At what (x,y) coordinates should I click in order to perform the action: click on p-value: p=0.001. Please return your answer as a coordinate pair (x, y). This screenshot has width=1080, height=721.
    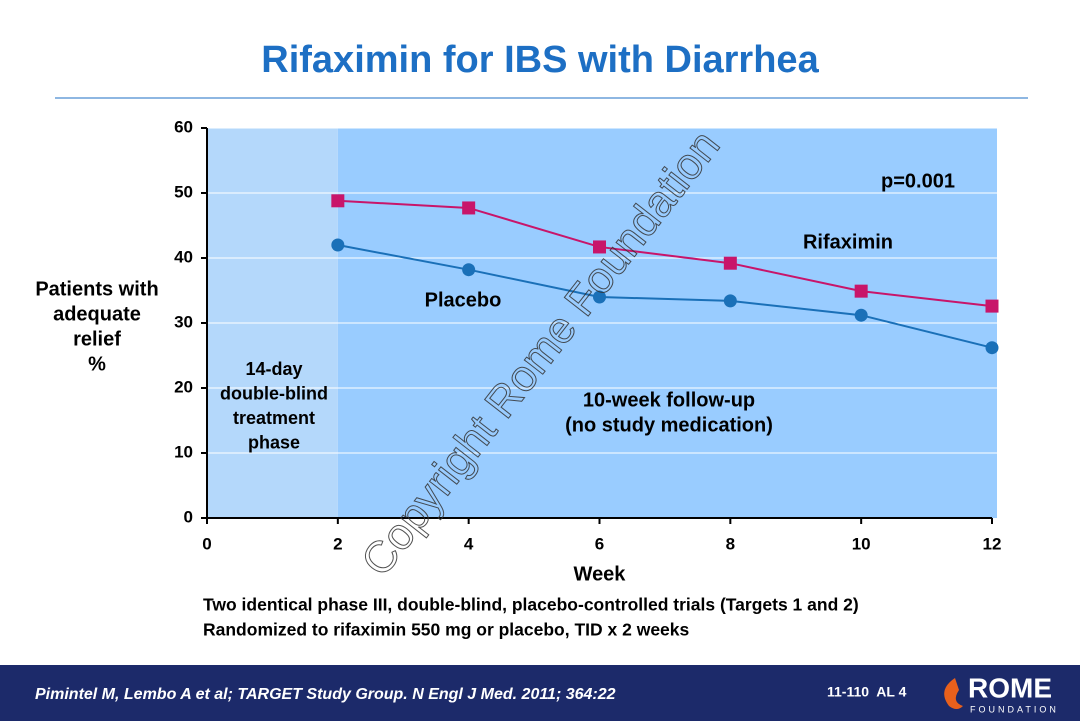
    Looking at the image, I should click on (918, 181).